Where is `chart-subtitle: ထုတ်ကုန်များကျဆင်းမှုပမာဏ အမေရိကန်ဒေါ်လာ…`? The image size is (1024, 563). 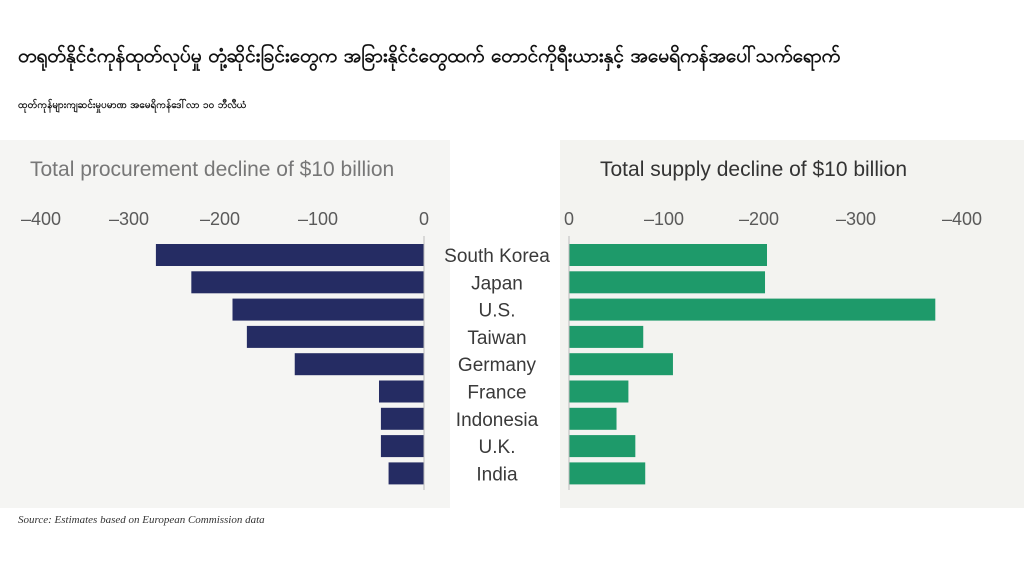 chart-subtitle: ထုတ်ကုန်များကျဆင်းမှုပမာဏ အမေရိကန်ဒေါ်လာ… is located at coordinates (132, 105).